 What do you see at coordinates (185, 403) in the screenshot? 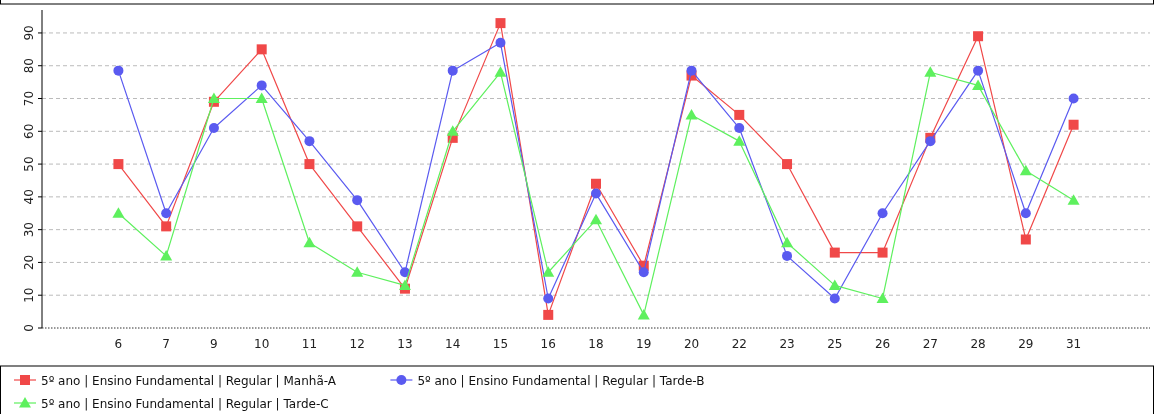
I see `legend-label: 5º ano | Ensino Fundamental | Regular | Tarde-C` at bounding box center [185, 403].